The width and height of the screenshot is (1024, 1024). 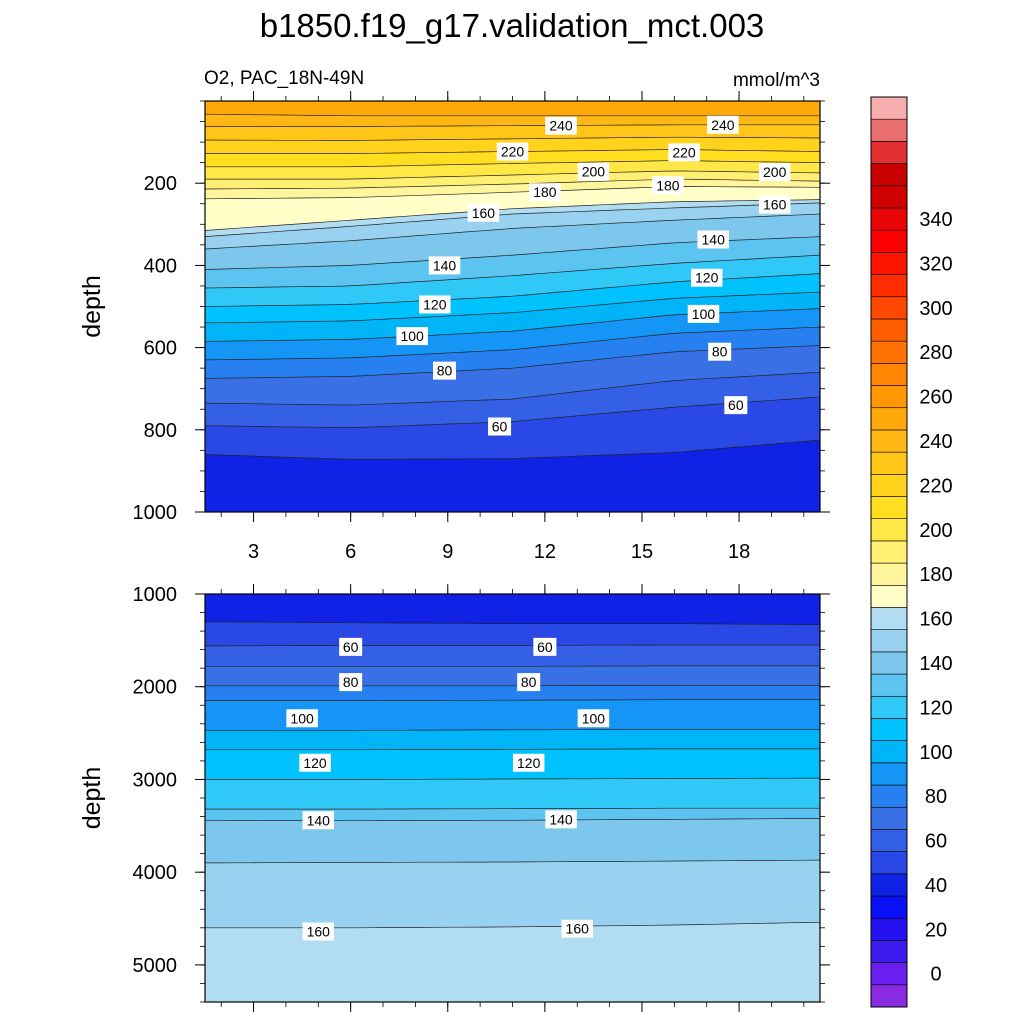 I want to click on colorbar-label: 200, so click(x=935, y=531).